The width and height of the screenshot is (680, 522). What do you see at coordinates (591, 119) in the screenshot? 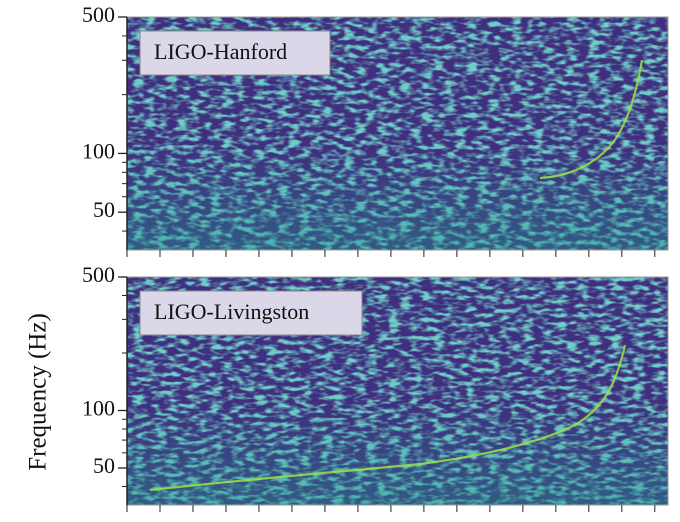
I see `chirp-track` at bounding box center [591, 119].